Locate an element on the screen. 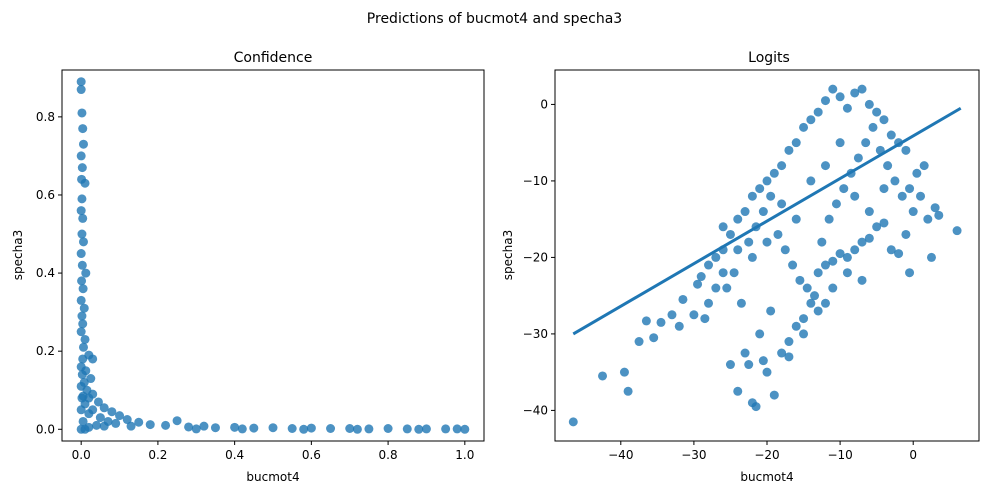 The image size is (989, 495). left-xtick-label: 0.6 is located at coordinates (311, 455).